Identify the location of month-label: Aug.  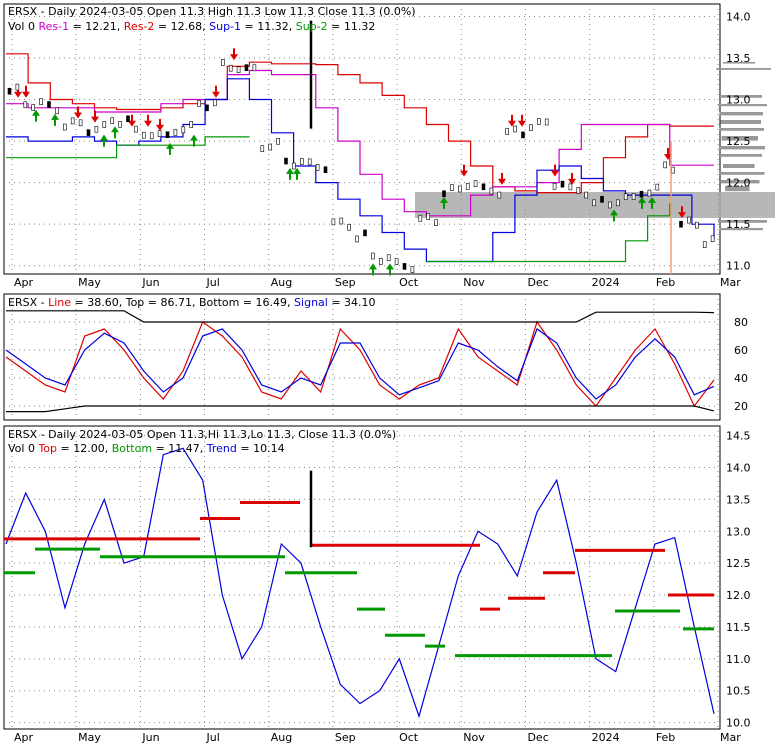
(281, 737).